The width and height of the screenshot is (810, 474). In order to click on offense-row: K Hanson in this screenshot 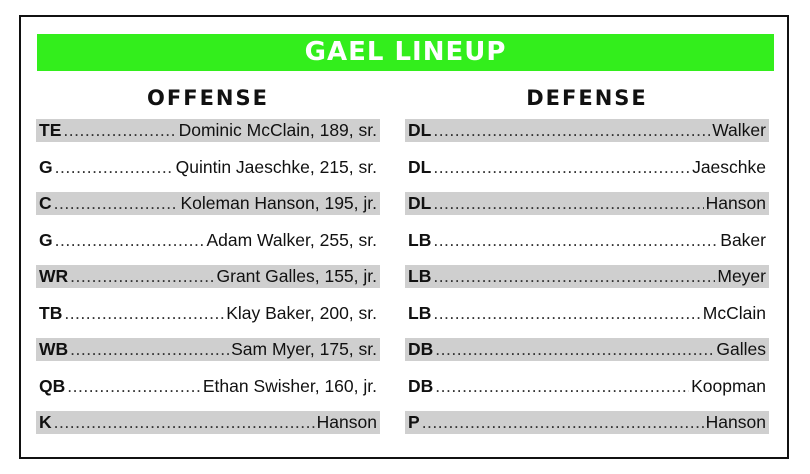, I will do `click(208, 422)`.